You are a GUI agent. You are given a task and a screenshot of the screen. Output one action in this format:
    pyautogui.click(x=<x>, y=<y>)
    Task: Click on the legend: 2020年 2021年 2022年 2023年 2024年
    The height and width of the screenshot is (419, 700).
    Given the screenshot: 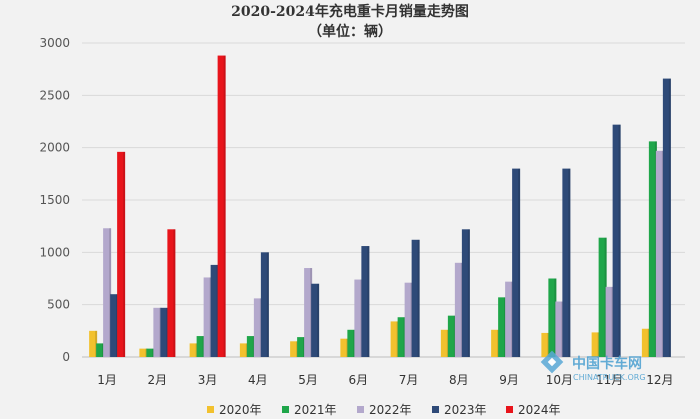 What is the action you would take?
    pyautogui.click(x=384, y=410)
    